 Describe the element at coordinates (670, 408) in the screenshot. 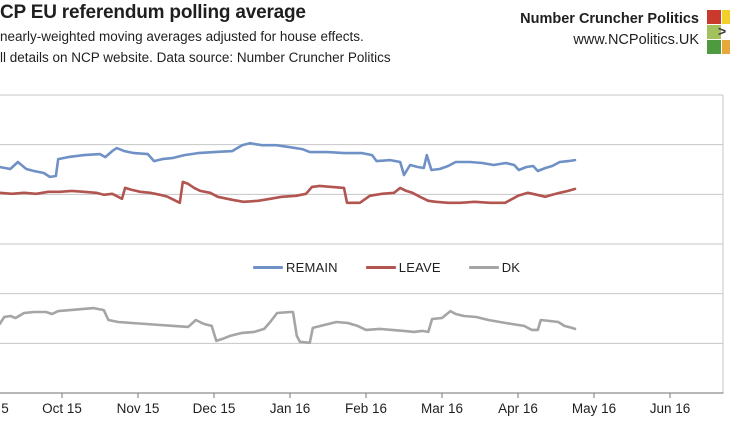

I see `x-axis-label: Jun 16` at that location.